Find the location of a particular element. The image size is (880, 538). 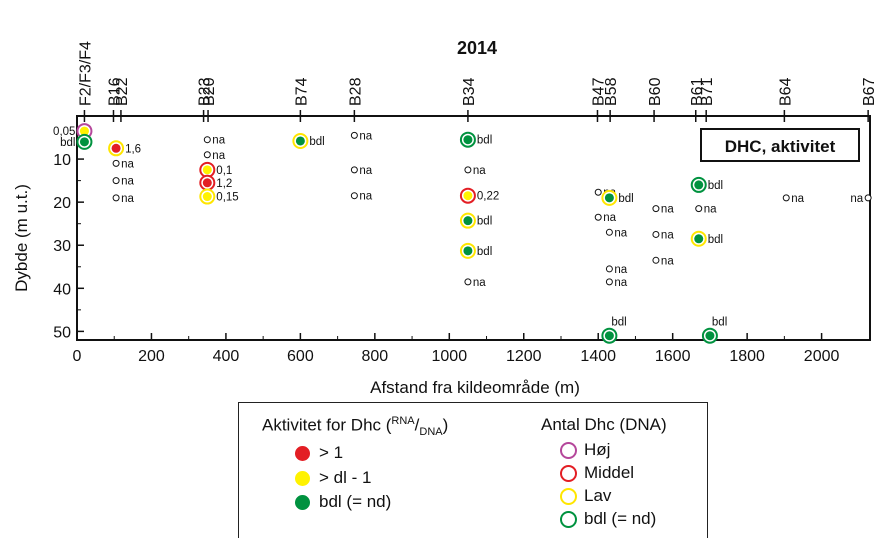

legend-count-item: bdl (= nd) is located at coordinates (608, 519).